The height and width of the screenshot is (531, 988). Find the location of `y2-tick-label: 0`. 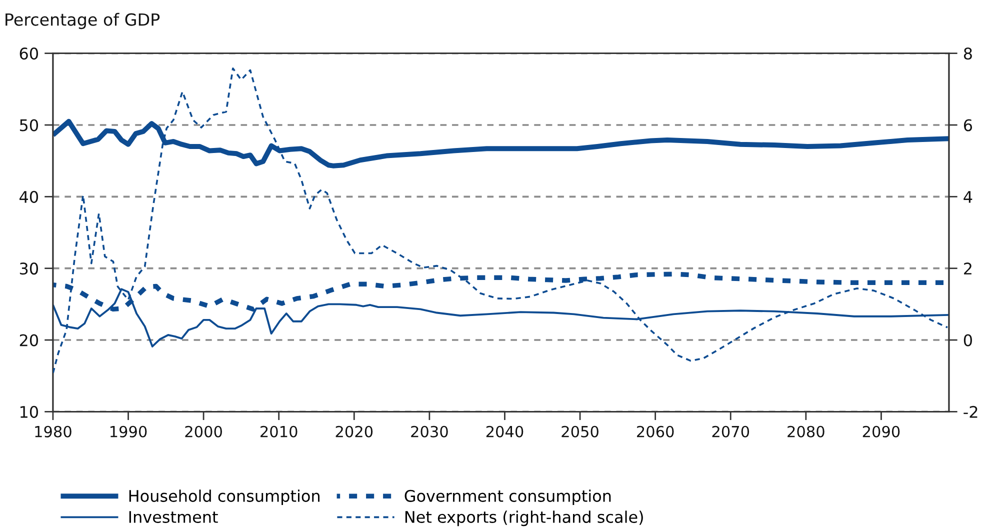

y2-tick-label: 0 is located at coordinates (968, 340).